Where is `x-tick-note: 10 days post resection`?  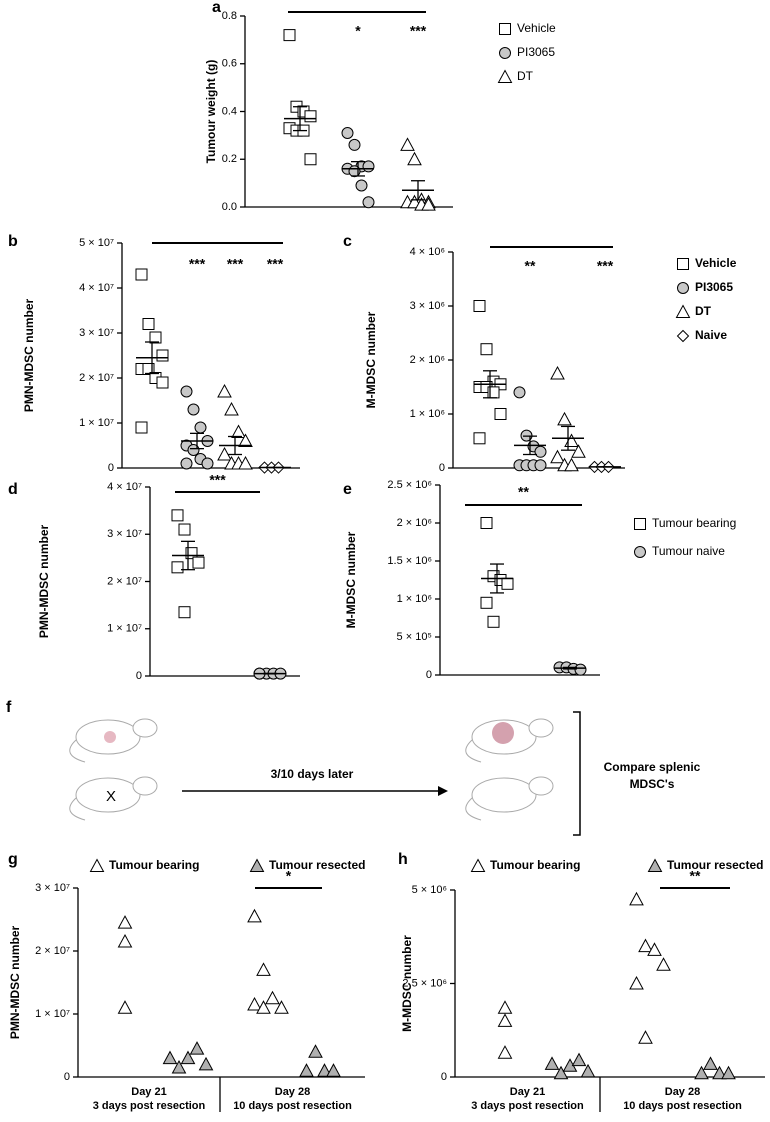
x-tick-note: 10 days post resection is located at coordinates (682, 1106).